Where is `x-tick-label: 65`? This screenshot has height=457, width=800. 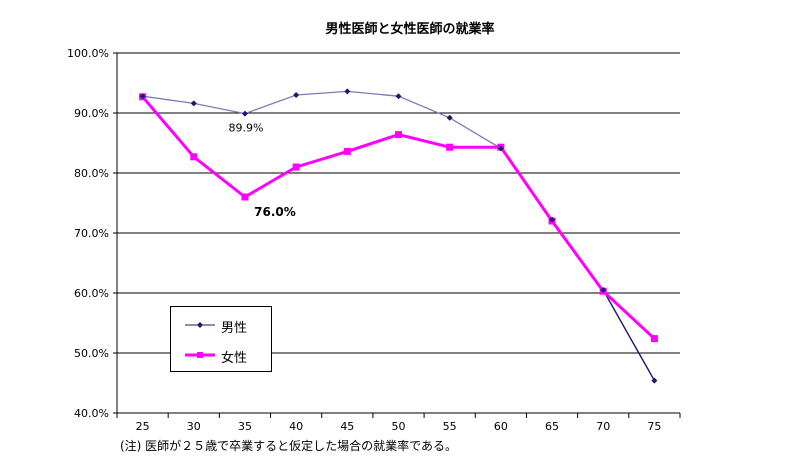
x-tick-label: 65 is located at coordinates (552, 426).